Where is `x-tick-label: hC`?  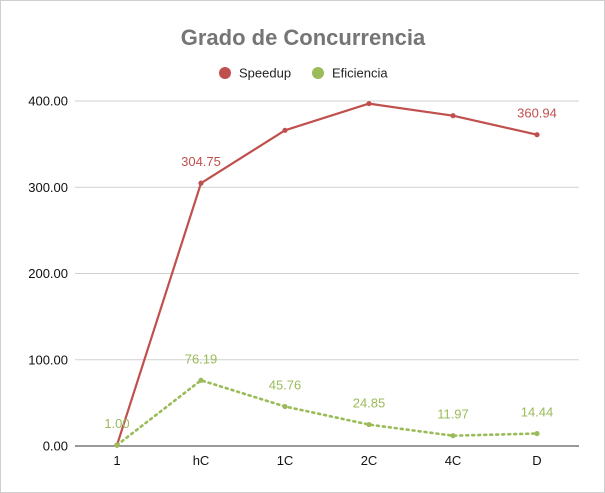 x-tick-label: hC is located at coordinates (201, 460).